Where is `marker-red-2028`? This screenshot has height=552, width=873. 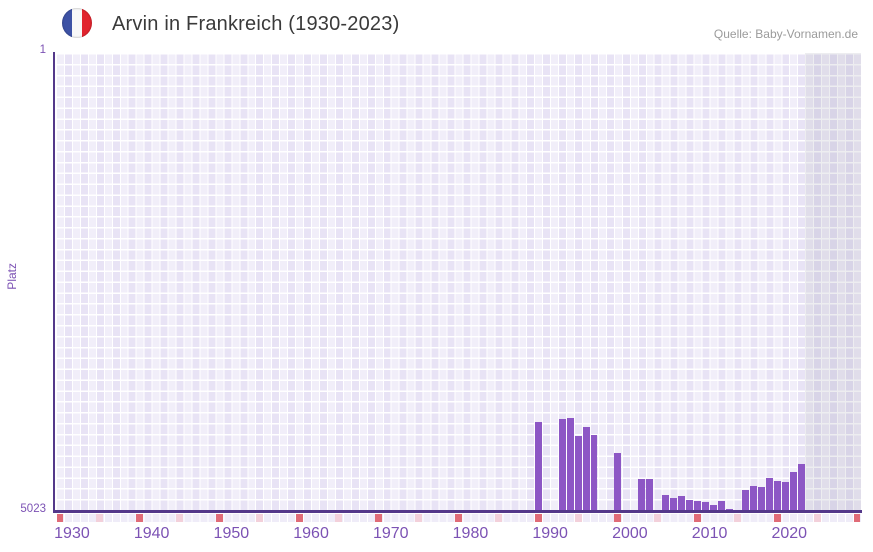 marker-red-2028 is located at coordinates (857, 517).